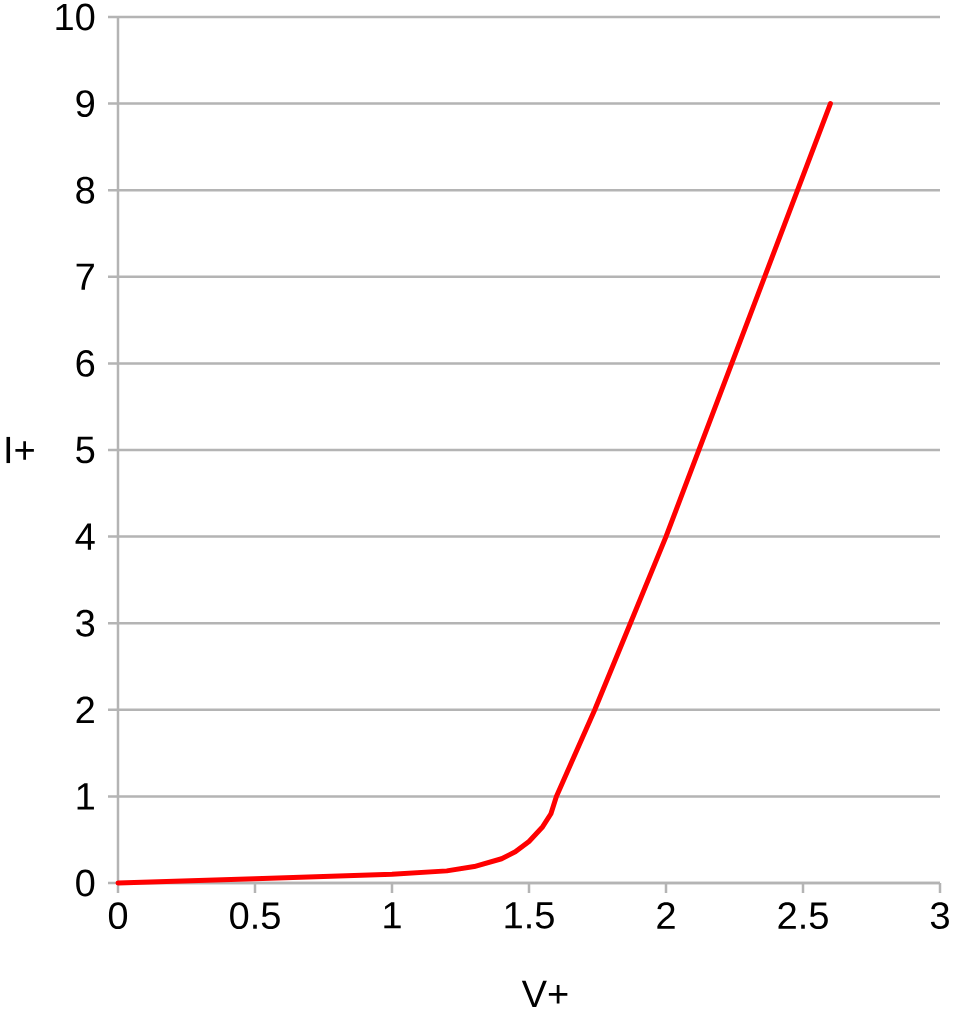  I want to click on y-tick-label: 10, so click(75, 17).